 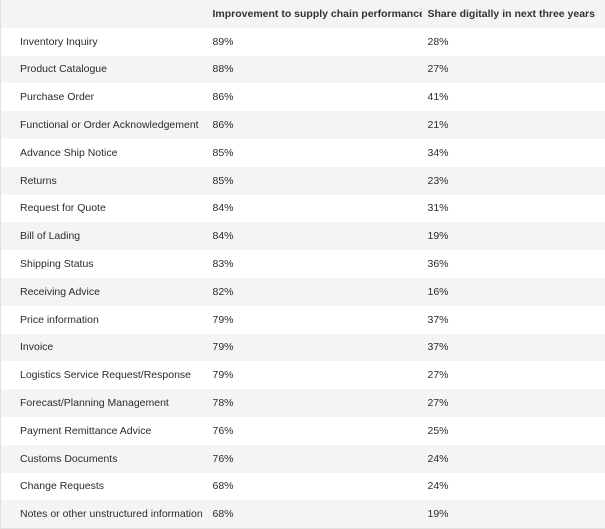 What do you see at coordinates (62, 486) in the screenshot?
I see `row-label: Change Requests` at bounding box center [62, 486].